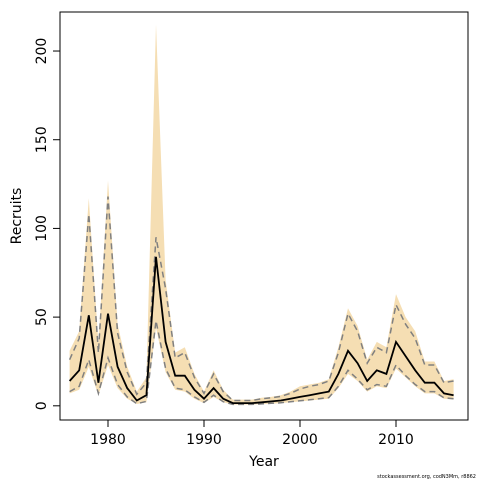 This screenshot has height=480, width=480. What do you see at coordinates (263, 462) in the screenshot?
I see `x-axis-title: Year` at bounding box center [263, 462].